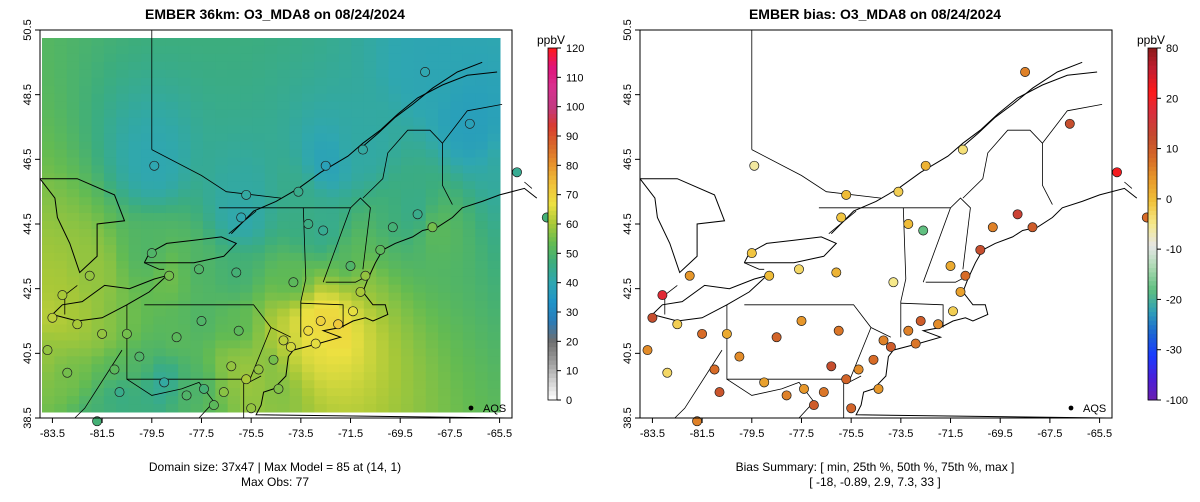  I want to click on state-border, so click(185, 361).